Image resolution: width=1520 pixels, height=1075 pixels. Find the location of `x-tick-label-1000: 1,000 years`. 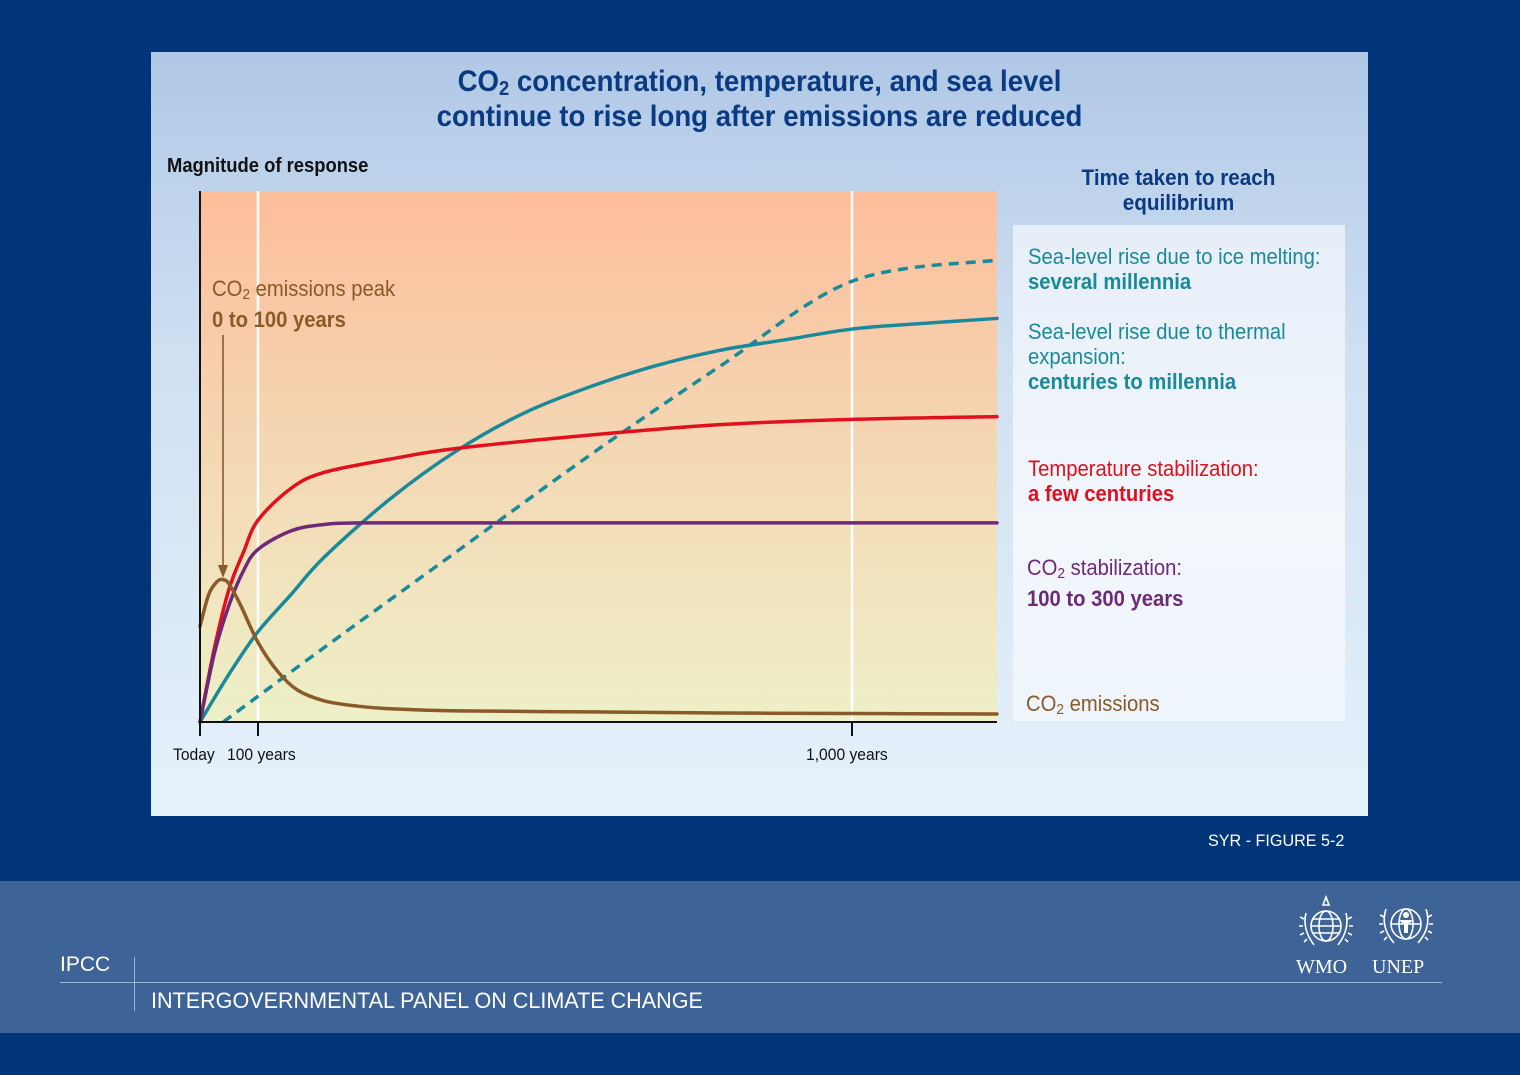

x-tick-label-1000: 1,000 years is located at coordinates (847, 754).